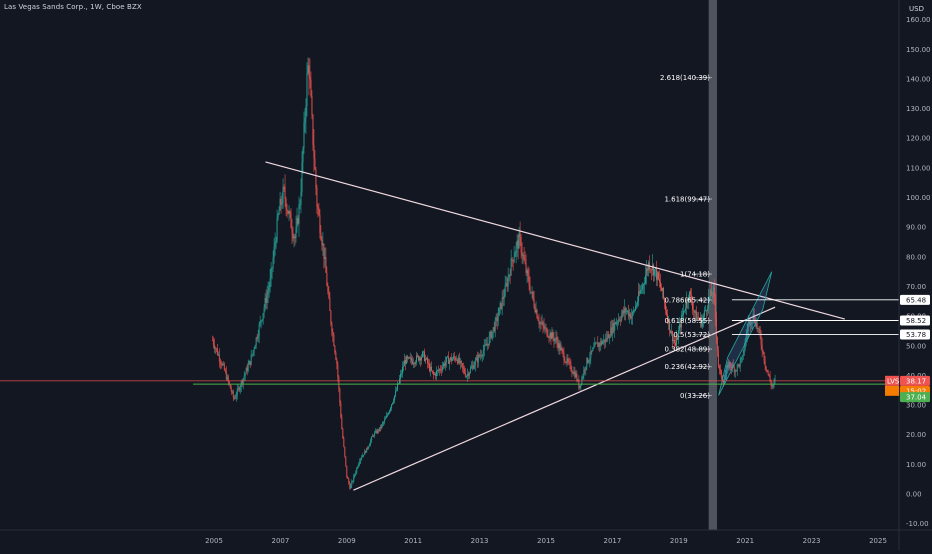  Describe the element at coordinates (916, 391) in the screenshot. I see `countdown-badge-label: 15:02` at that location.